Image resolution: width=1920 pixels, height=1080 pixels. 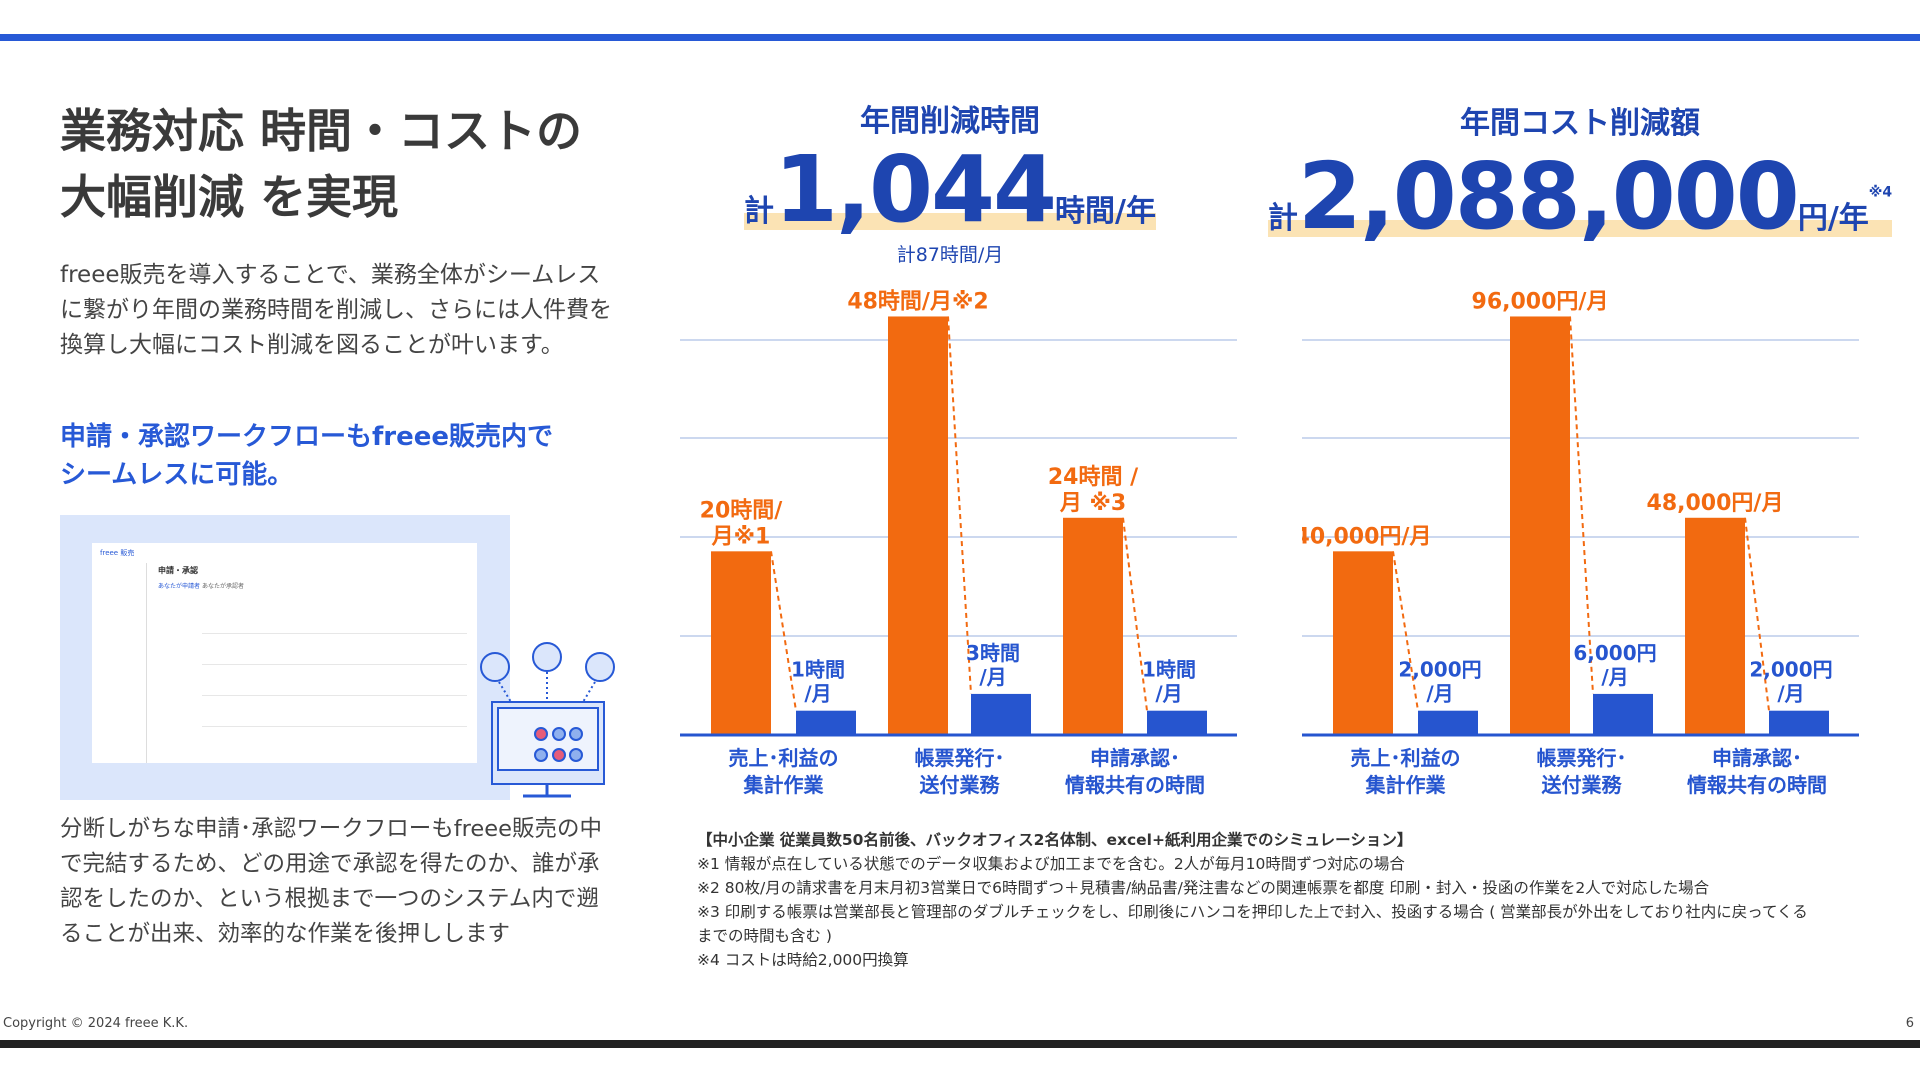 What do you see at coordinates (742, 510) in the screenshot?
I see `bar-before-label: 20時間/` at bounding box center [742, 510].